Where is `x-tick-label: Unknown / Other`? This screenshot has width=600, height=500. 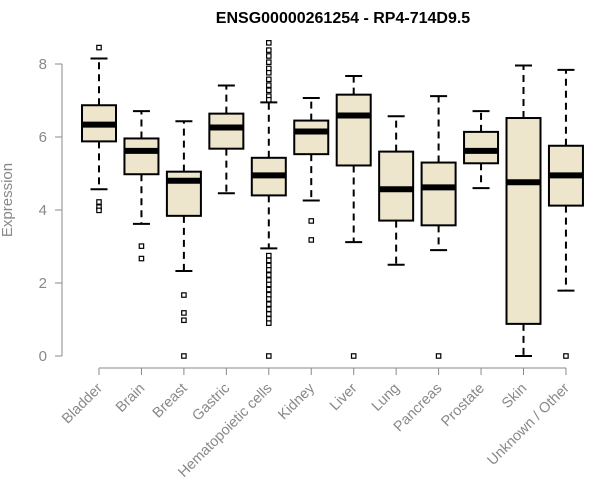
x-tick-label: Unknown / Other is located at coordinates (529, 424).